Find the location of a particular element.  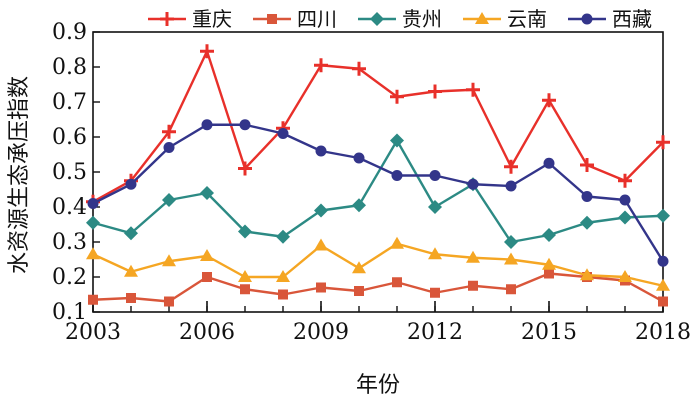

legend-item-1: 重庆 is located at coordinates (190, 19).